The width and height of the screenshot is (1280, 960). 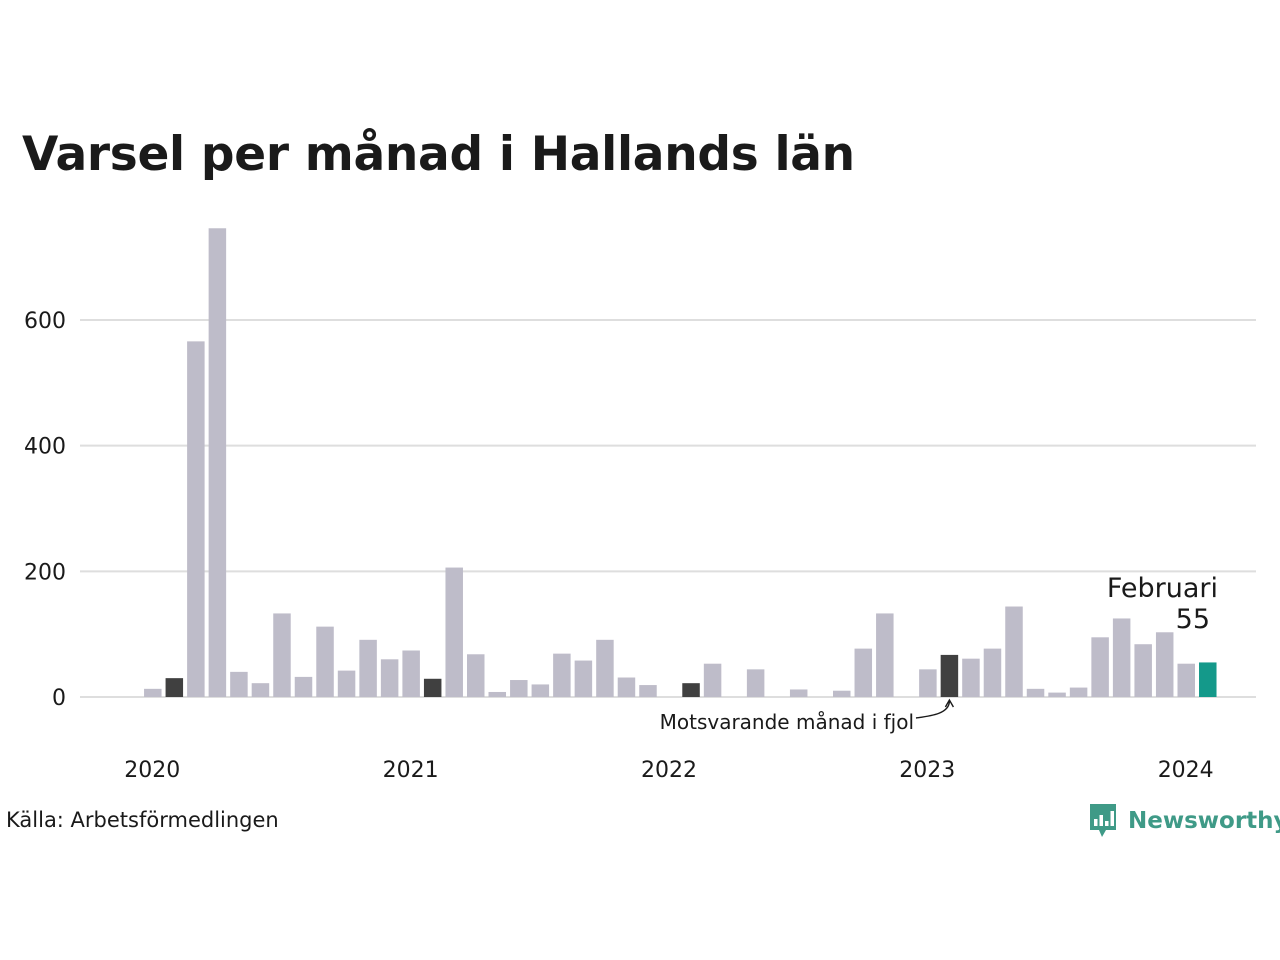 I want to click on newsworthy-bar-chart-icon, so click(x=1103, y=820).